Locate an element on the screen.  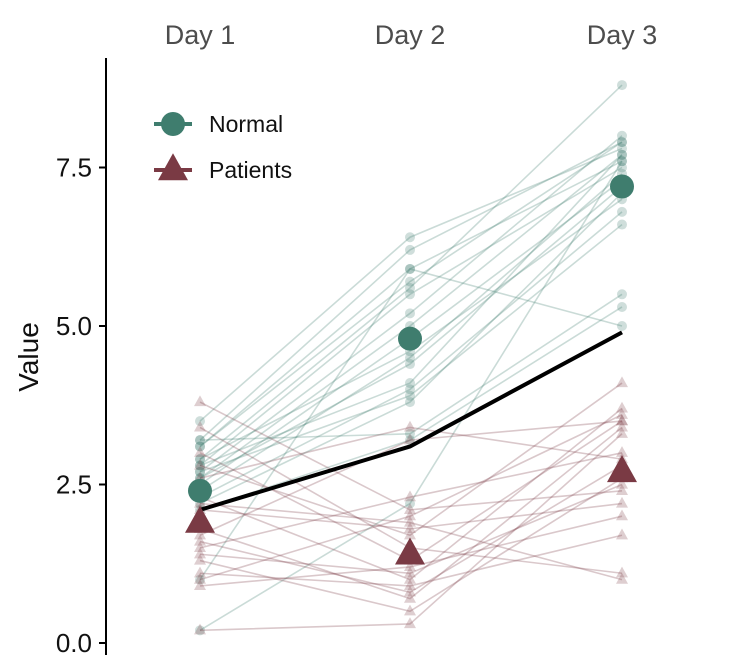
legend: Normal Patients is located at coordinates (223, 147).